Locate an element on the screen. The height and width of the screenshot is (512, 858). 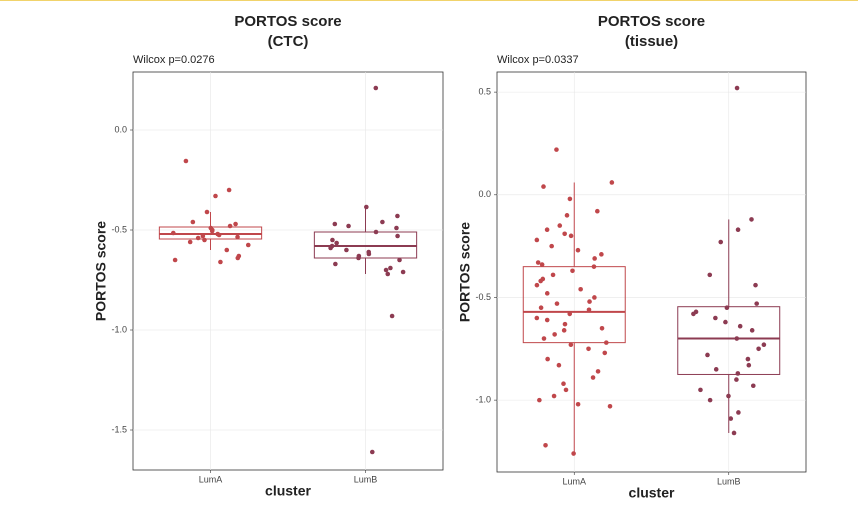
chart-subtitle: (CTC) is located at coordinates (288, 41).